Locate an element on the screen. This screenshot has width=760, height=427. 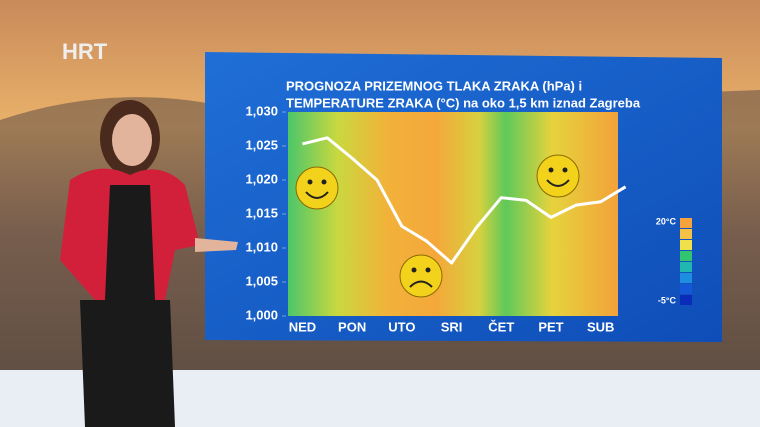
y-tick-label: 1,010 is located at coordinates (261, 246).